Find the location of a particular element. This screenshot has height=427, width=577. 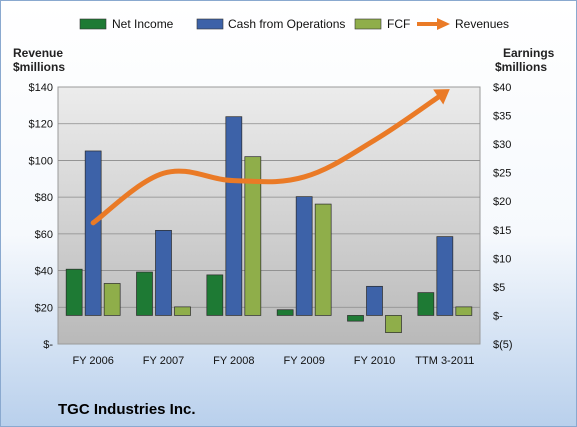

left-tick-label: $100 is located at coordinates (41, 161).